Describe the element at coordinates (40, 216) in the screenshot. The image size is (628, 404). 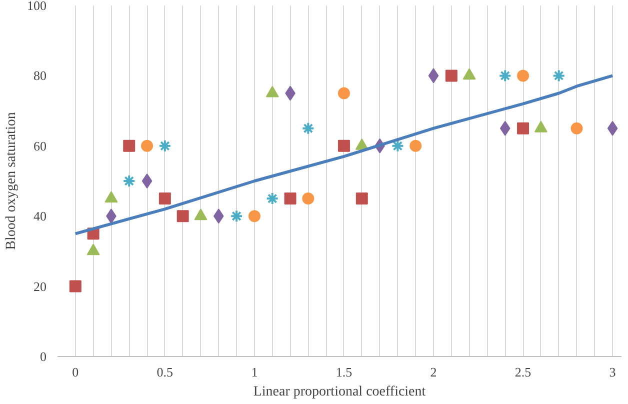
I see `y-tick-label: 40` at that location.